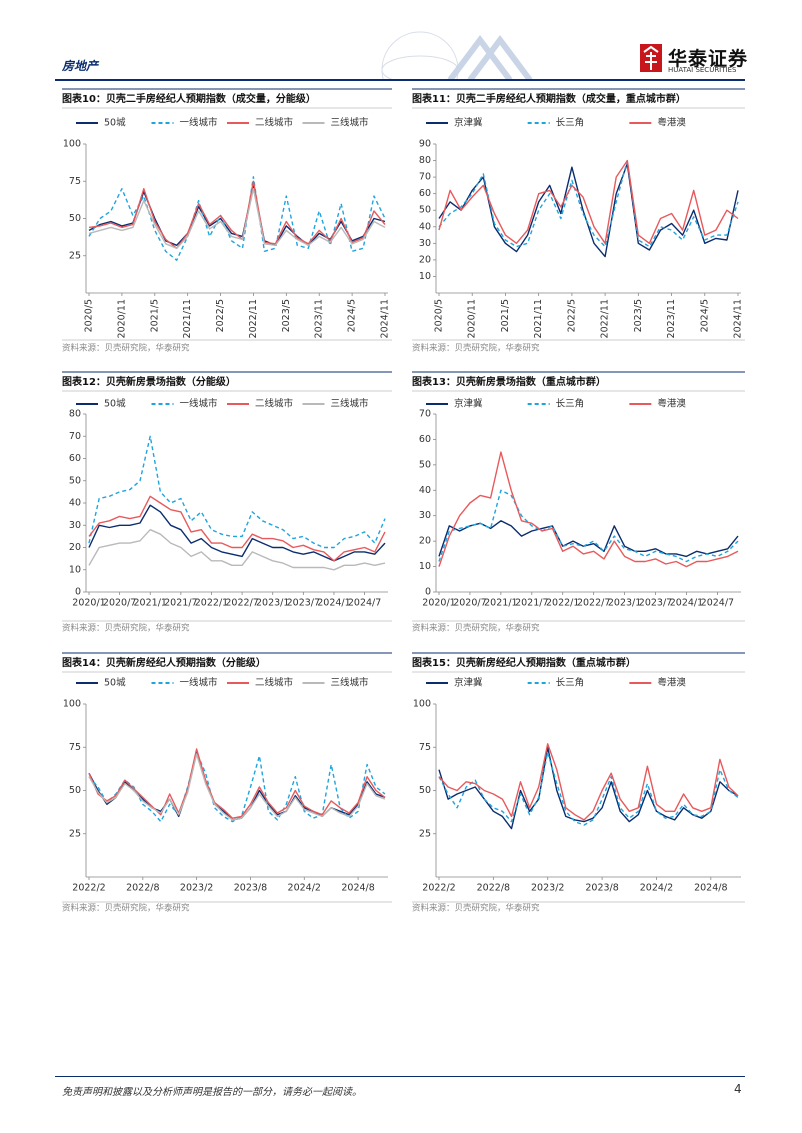  Describe the element at coordinates (549, 98) in the screenshot. I see `figure-title: 图表11：贝壳二手房经纪人预期指数（成交量，重点城市群）` at that location.